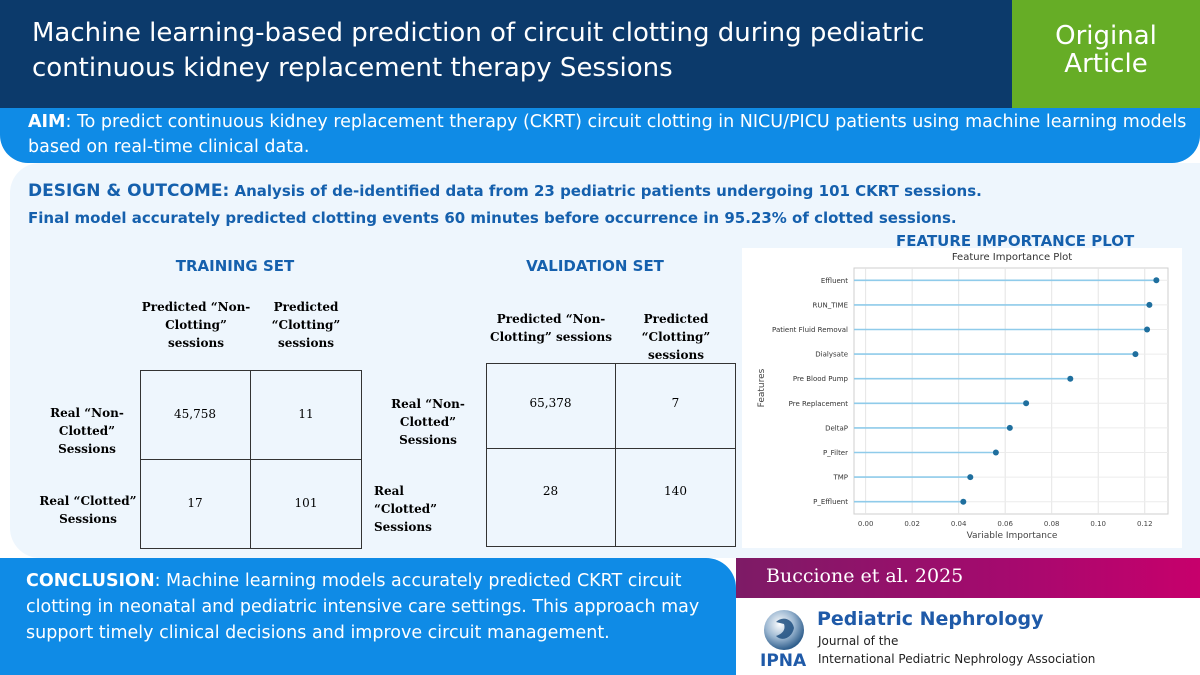 The height and width of the screenshot is (675, 1200). What do you see at coordinates (1098, 524) in the screenshot?
I see `x-tick-label: 0.10` at bounding box center [1098, 524].